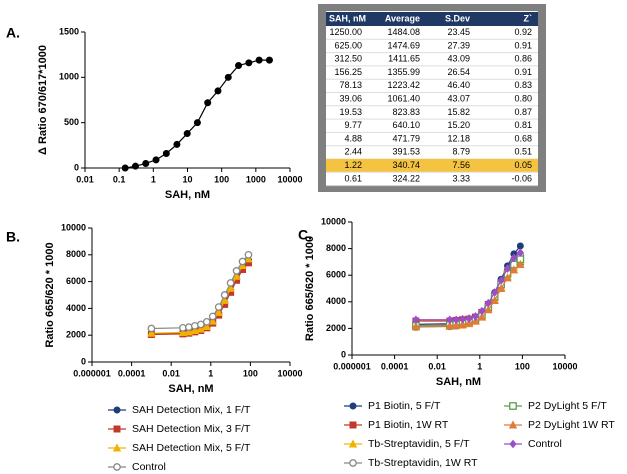  I want to click on series-line, so click(197, 114).